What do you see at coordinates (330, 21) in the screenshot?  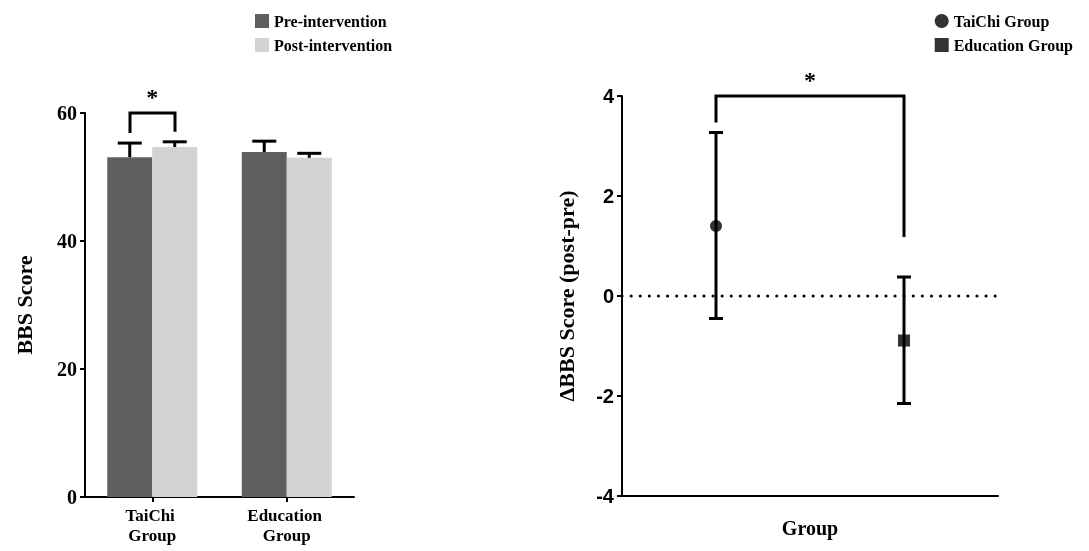 I see `legend-label: Pre-intervention` at bounding box center [330, 21].